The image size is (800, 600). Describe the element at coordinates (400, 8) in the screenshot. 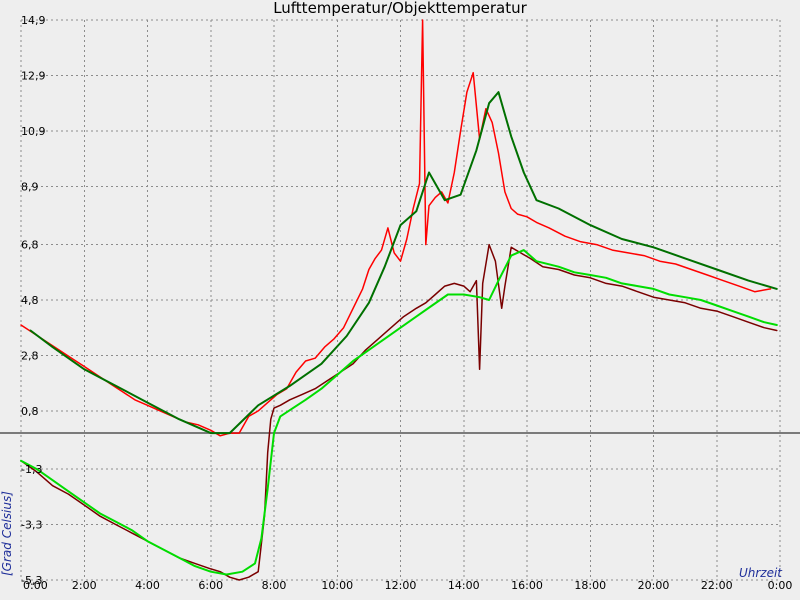

I see `chart-title: Lufttemperatur/Objekttemperatur` at that location.